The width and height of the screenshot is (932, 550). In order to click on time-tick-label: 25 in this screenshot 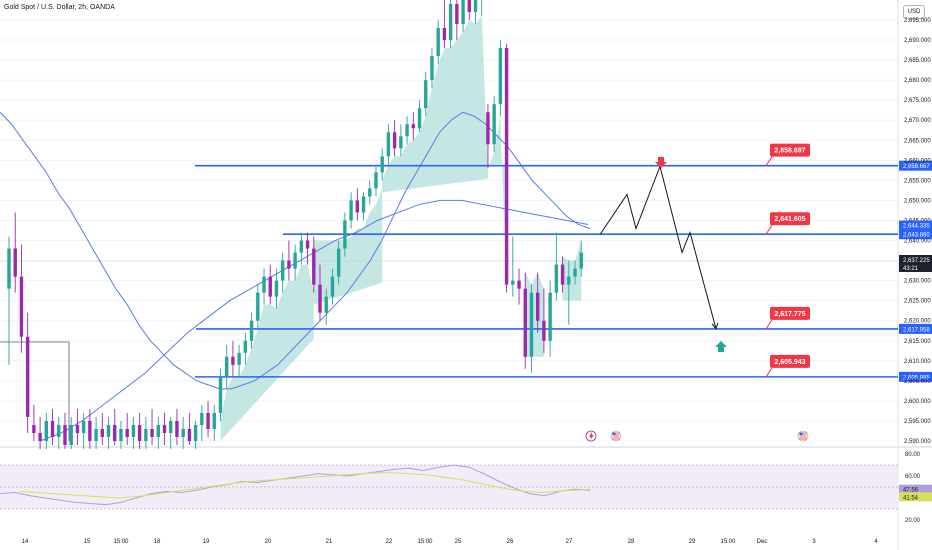, I will do `click(458, 542)`.